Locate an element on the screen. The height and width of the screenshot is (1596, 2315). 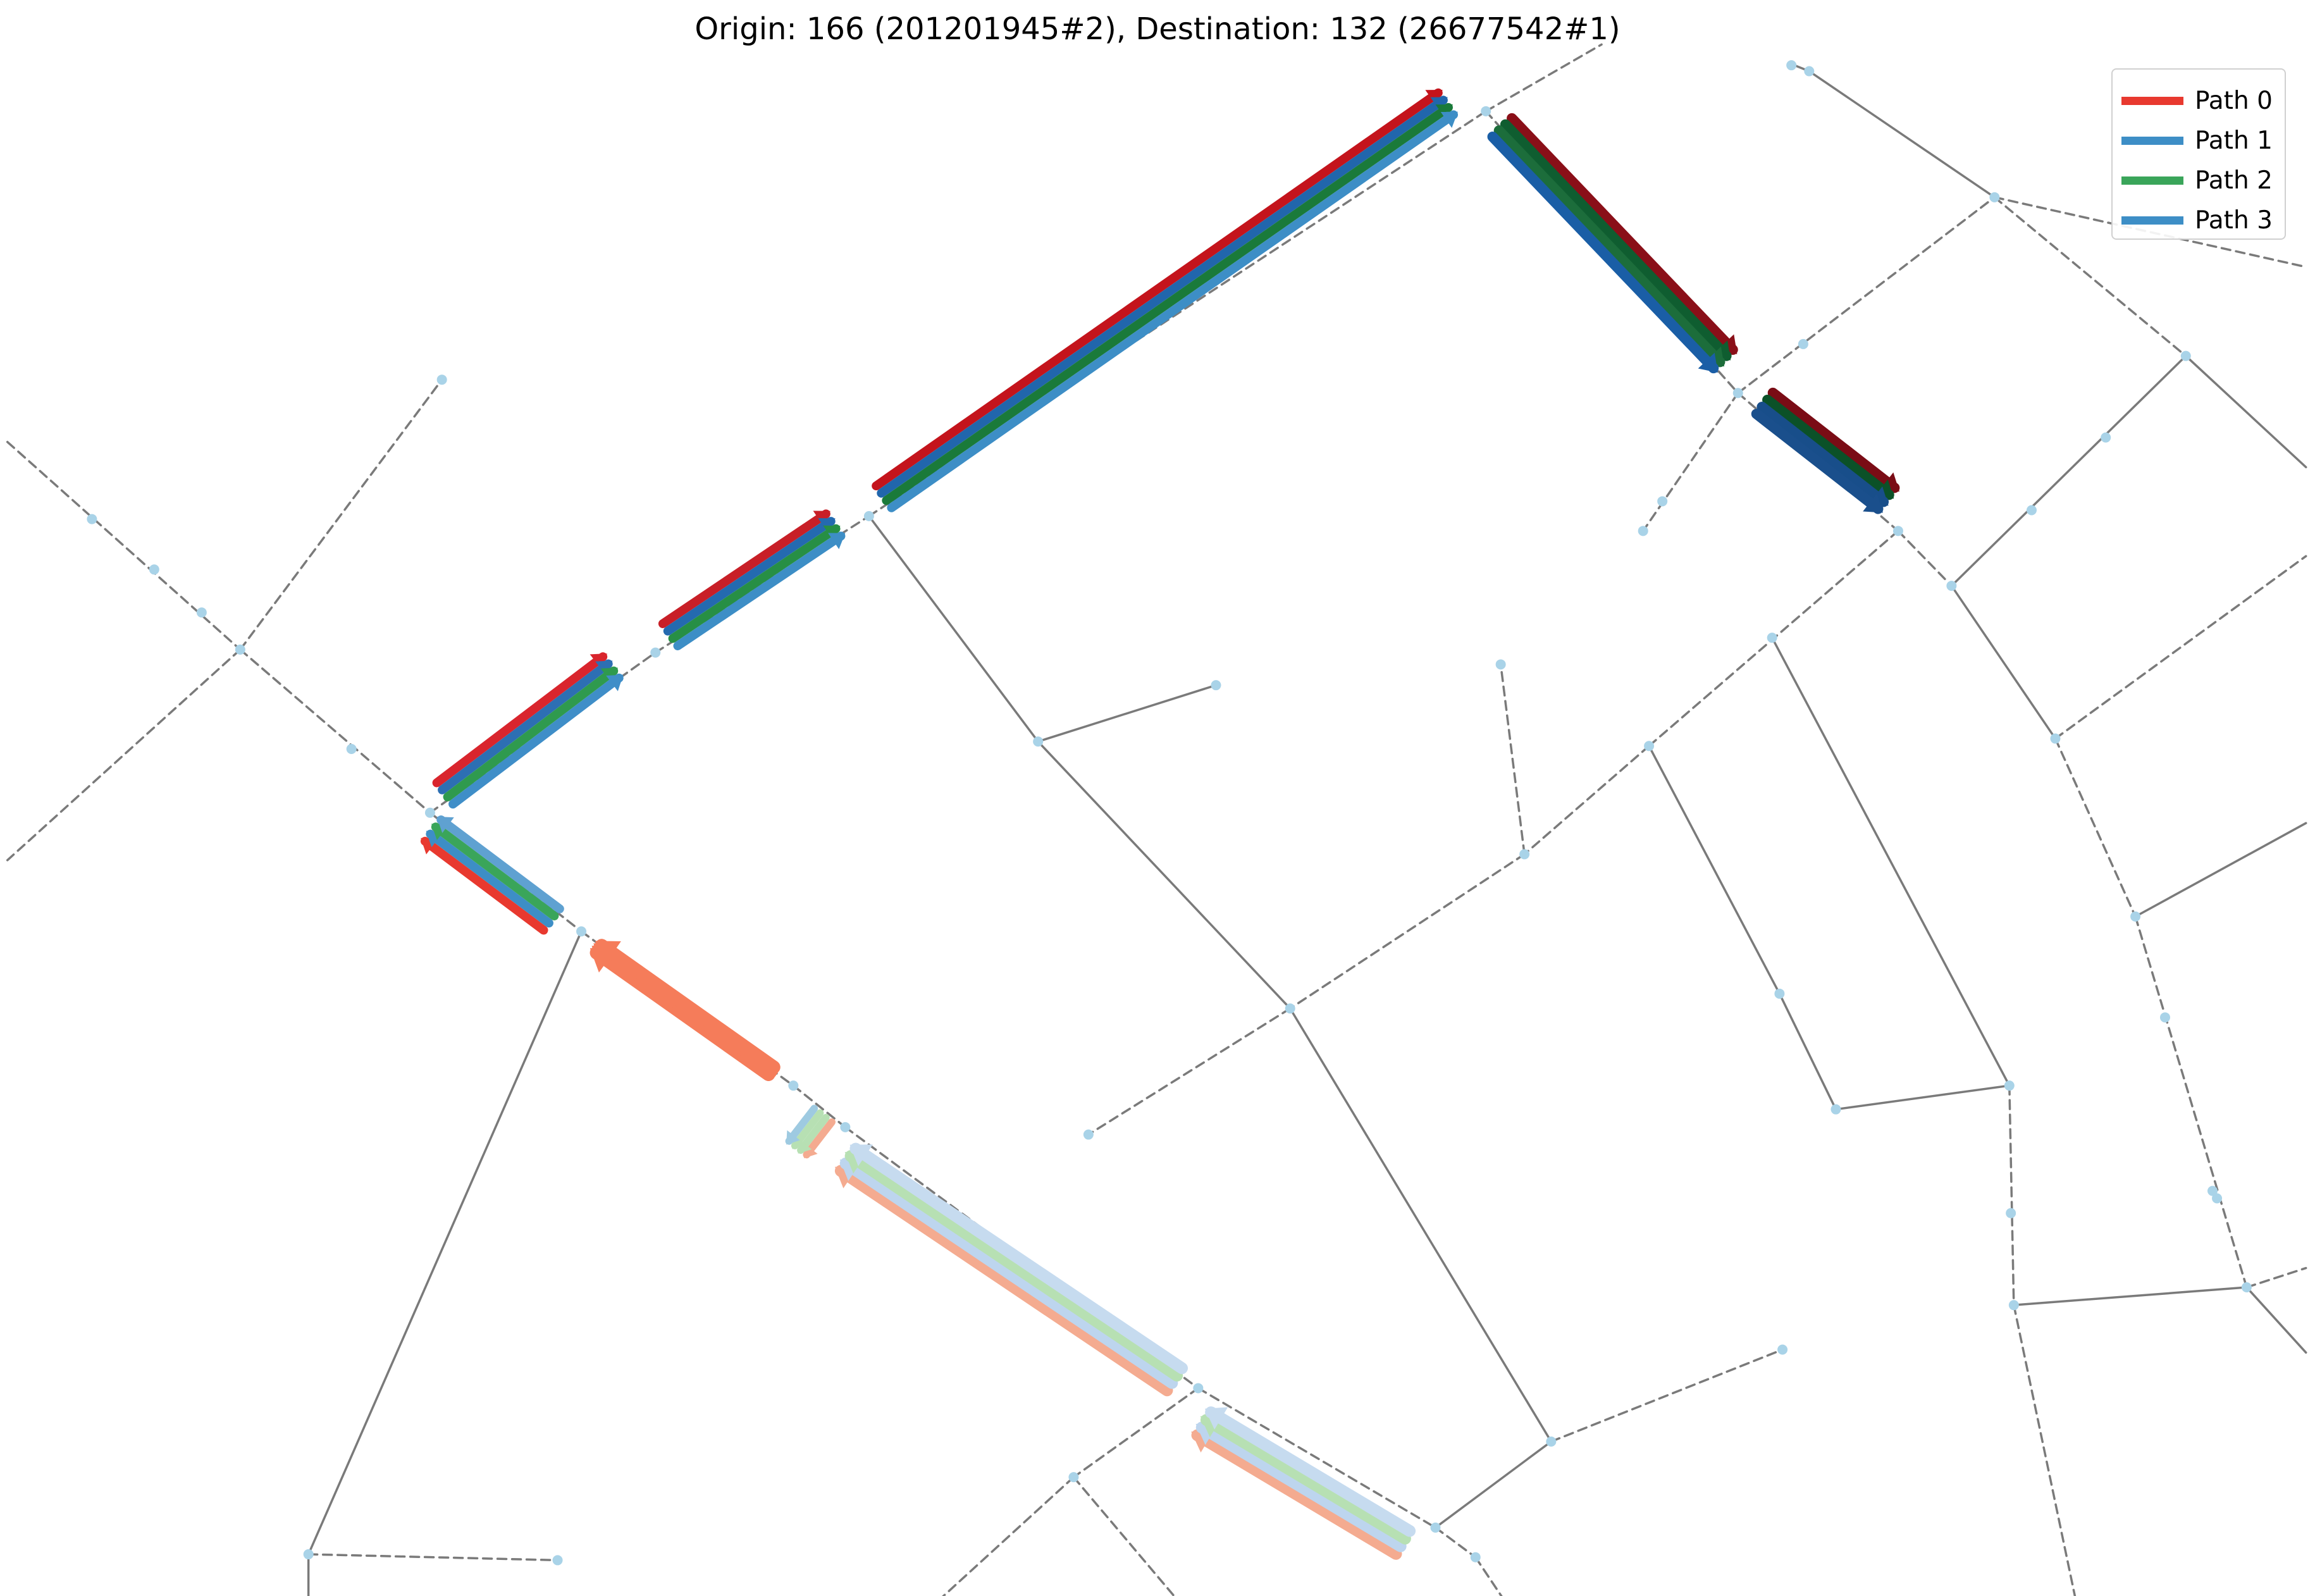
legend-item-path-2: Path 2 is located at coordinates (2203, 181).